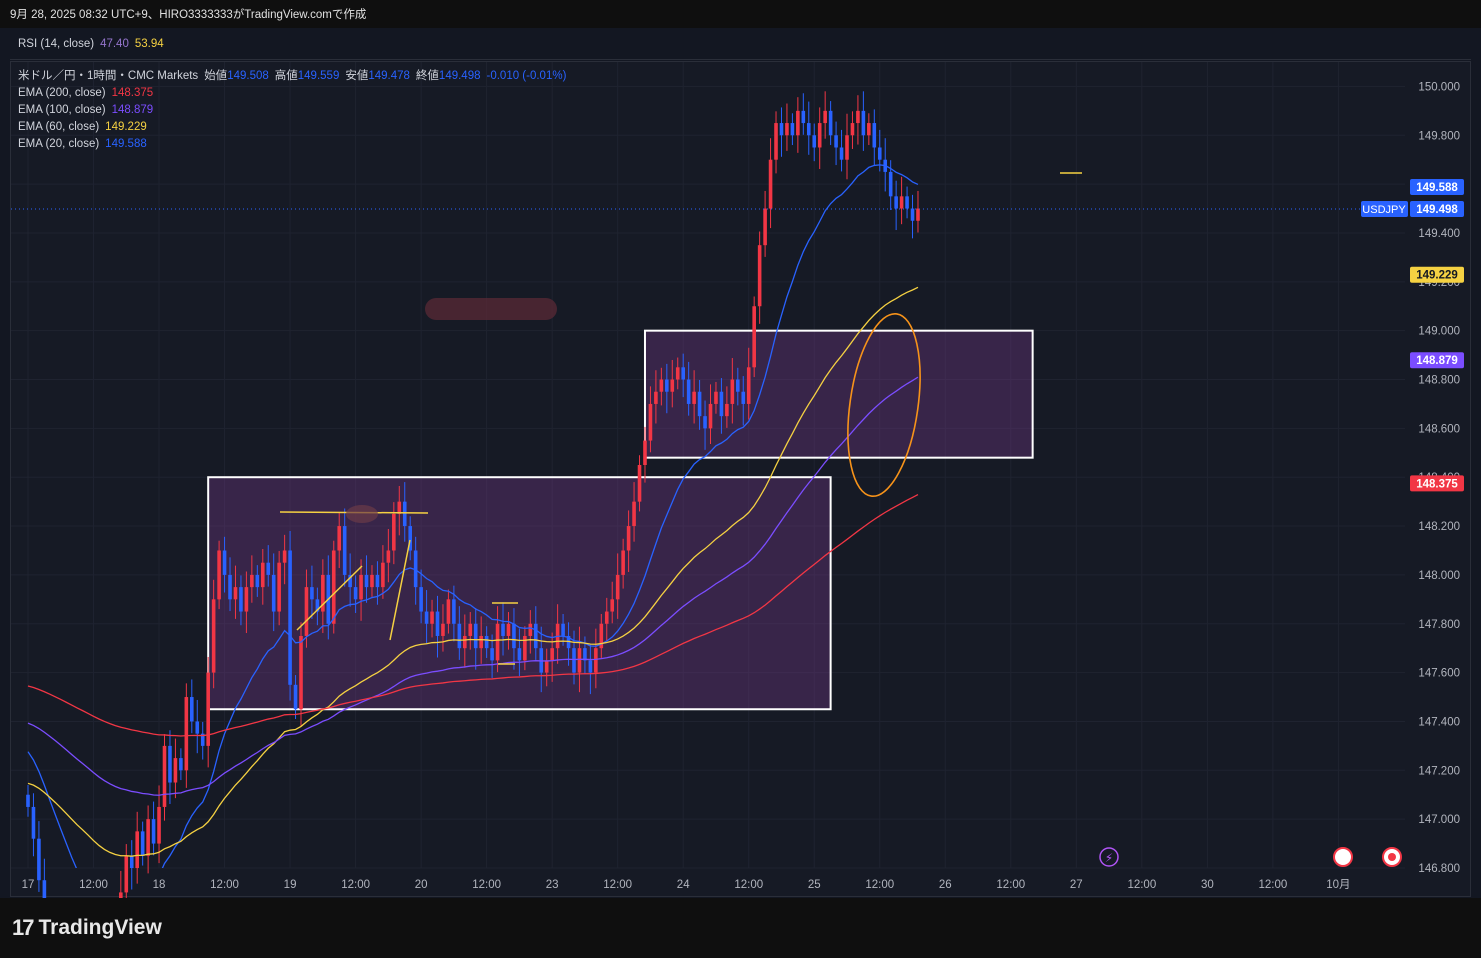 The image size is (1481, 958). What do you see at coordinates (292, 127) in the screenshot?
I see `ema60-row: EMA (60, close) 149.229` at bounding box center [292, 127].